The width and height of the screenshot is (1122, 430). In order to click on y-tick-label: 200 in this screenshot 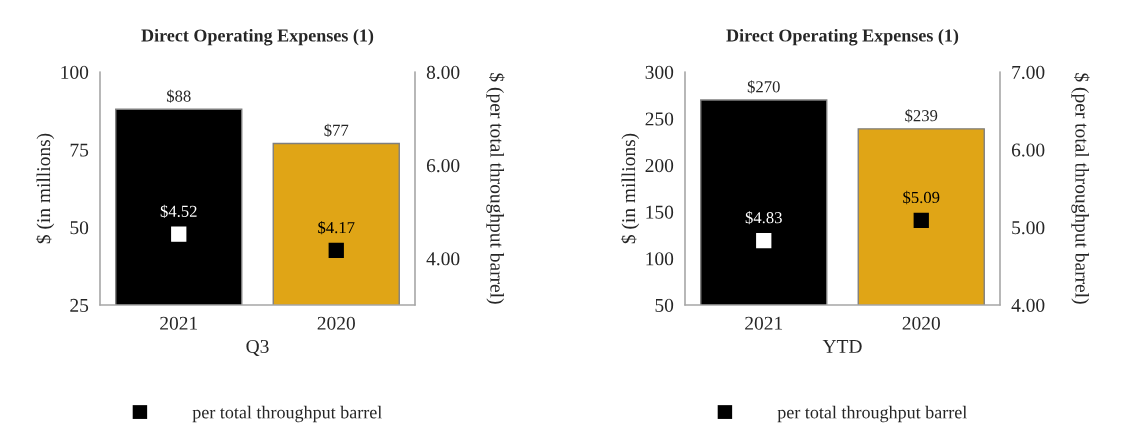, I will do `click(659, 166)`.